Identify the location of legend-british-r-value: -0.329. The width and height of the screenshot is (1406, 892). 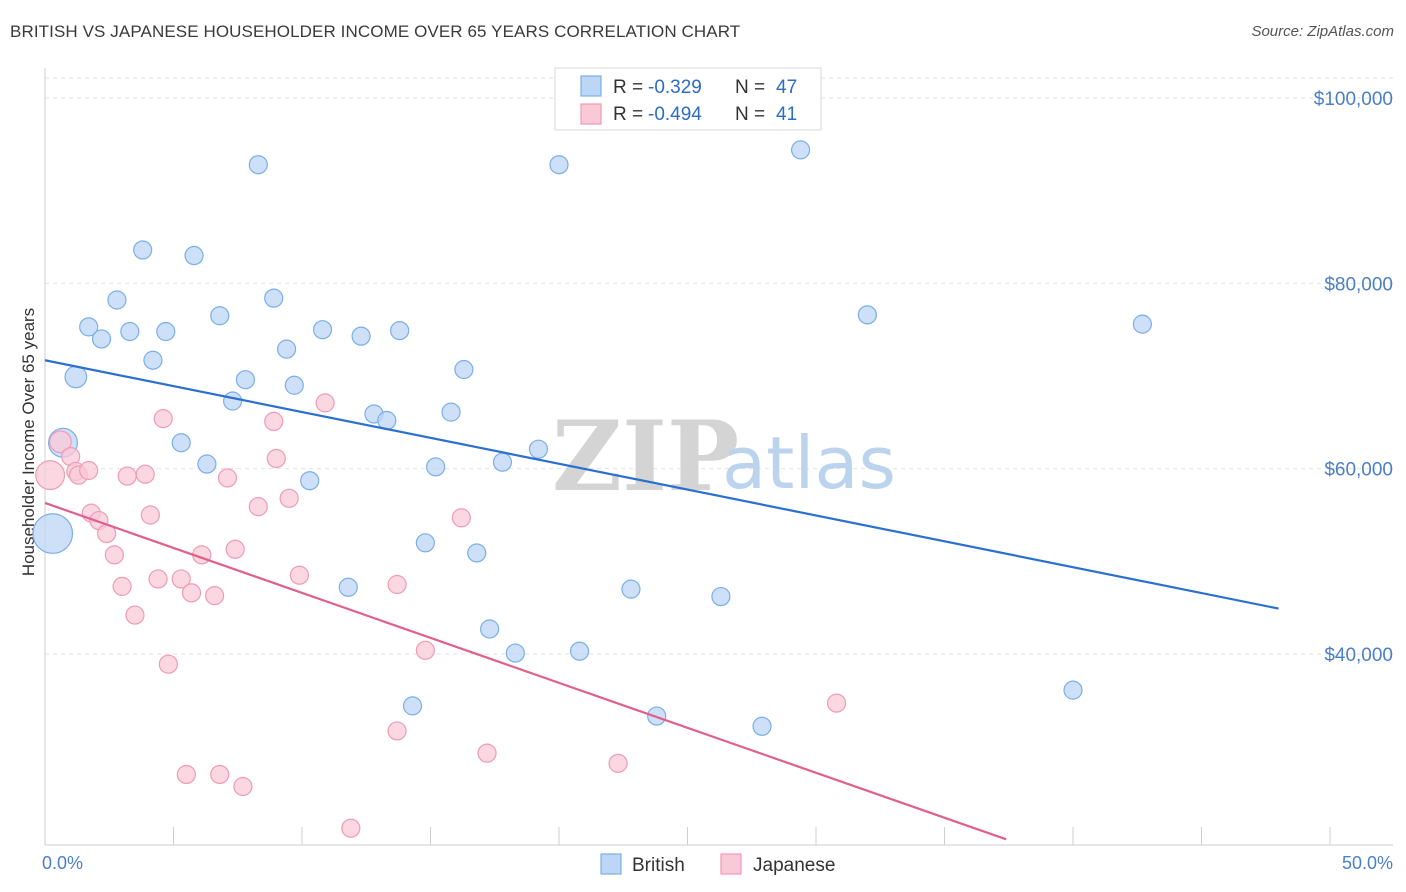
(675, 87).